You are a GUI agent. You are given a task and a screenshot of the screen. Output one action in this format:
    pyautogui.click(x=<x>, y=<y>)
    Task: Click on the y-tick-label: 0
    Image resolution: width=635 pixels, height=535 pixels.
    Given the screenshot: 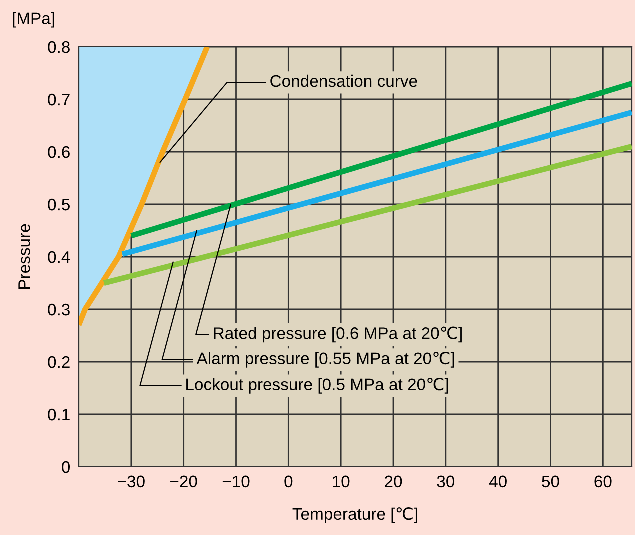 What is the action you would take?
    pyautogui.click(x=66, y=467)
    